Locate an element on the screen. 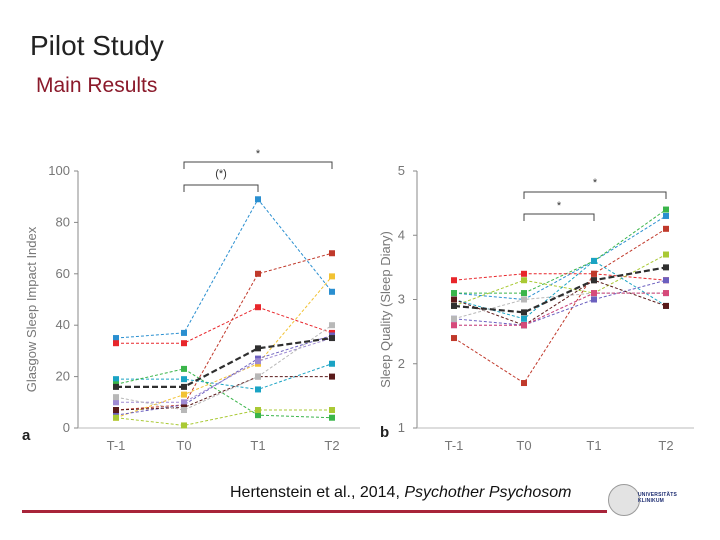 This screenshot has width=720, height=540. slide-subtitle: Main Results is located at coordinates (97, 85).